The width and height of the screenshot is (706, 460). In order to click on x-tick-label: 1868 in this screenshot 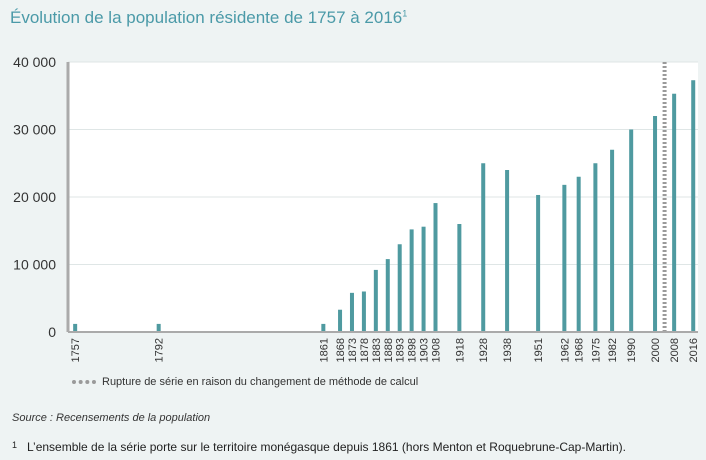, I will do `click(341, 350)`.